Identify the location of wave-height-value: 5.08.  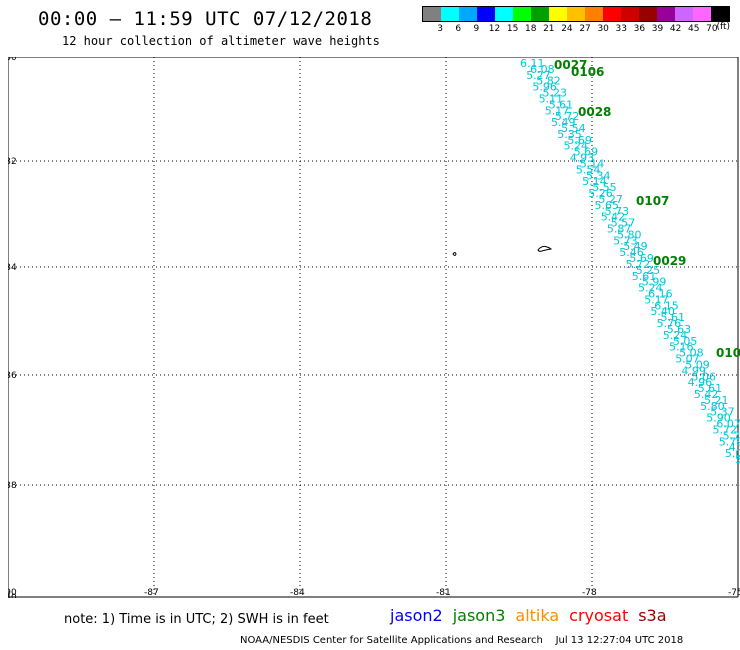
(691, 353).